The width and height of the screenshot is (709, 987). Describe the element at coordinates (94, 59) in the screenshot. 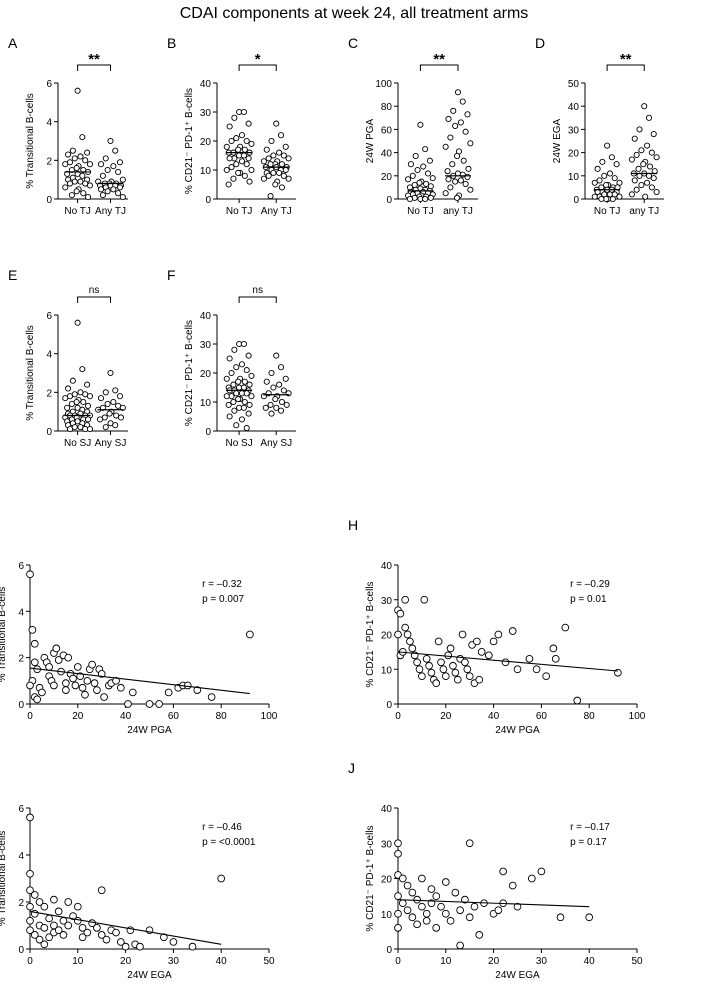

I see `significance-label: **` at that location.